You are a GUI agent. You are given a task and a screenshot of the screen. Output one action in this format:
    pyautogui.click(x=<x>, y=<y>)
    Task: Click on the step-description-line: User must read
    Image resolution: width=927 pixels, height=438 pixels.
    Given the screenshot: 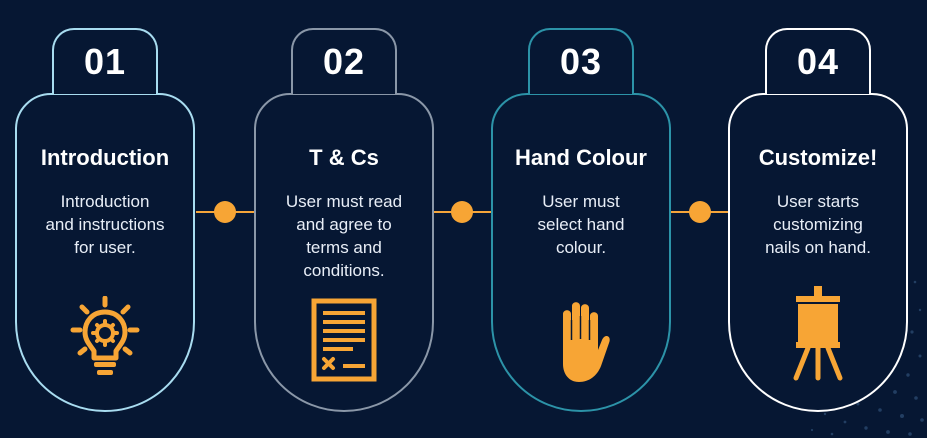 What is the action you would take?
    pyautogui.click(x=344, y=201)
    